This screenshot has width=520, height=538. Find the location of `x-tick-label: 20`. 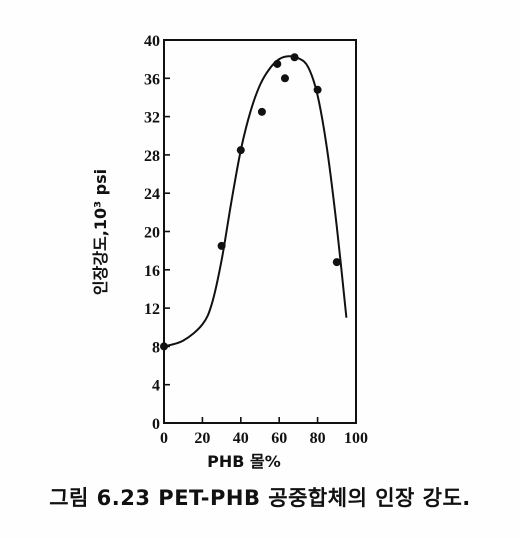

x-tick-label: 20 is located at coordinates (202, 438).